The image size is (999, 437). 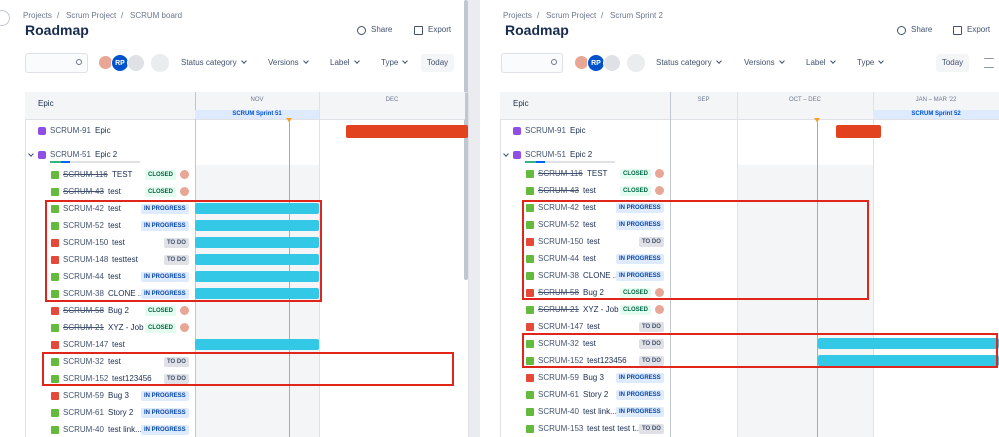 What do you see at coordinates (83, 412) in the screenshot?
I see `issue-key: SCRUM-61` at bounding box center [83, 412].